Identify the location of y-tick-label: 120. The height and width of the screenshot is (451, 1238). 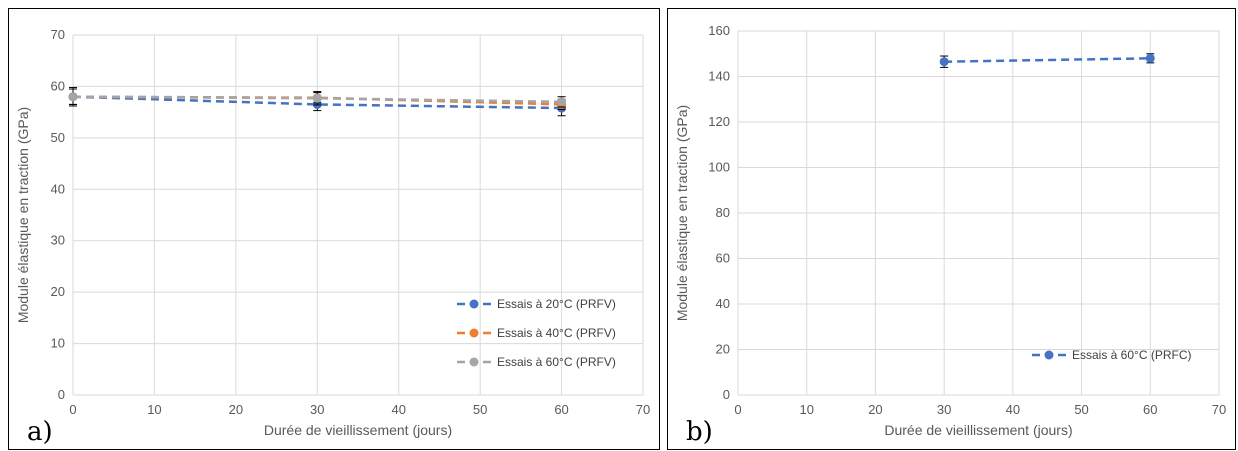
(719, 121).